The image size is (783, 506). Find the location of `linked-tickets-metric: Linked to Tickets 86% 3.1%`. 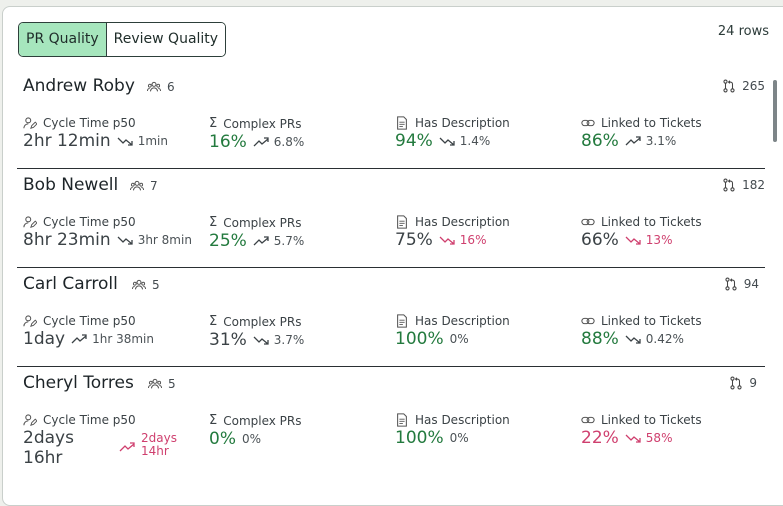

linked-tickets-metric: Linked to Tickets 86% 3.1% is located at coordinates (641, 133).